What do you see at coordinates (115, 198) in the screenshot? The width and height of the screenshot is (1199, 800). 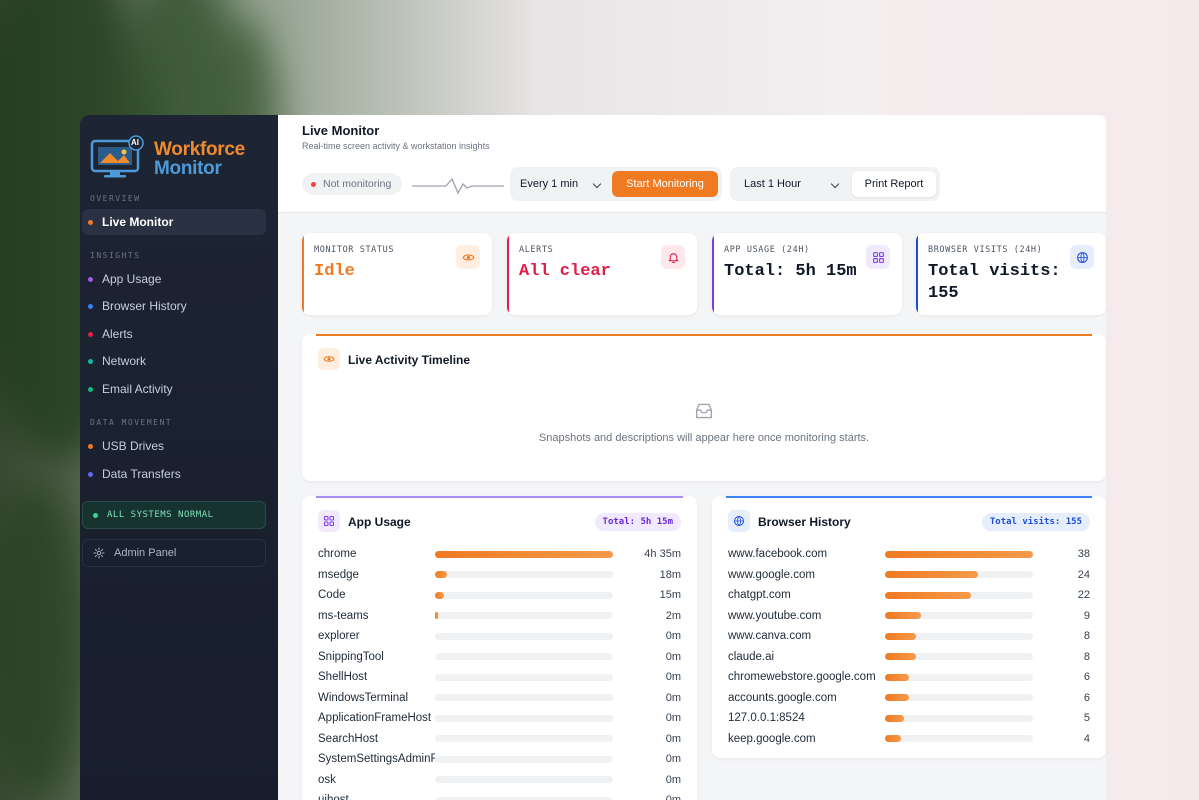 I see `section-label-overview: OVERVIEW` at bounding box center [115, 198].